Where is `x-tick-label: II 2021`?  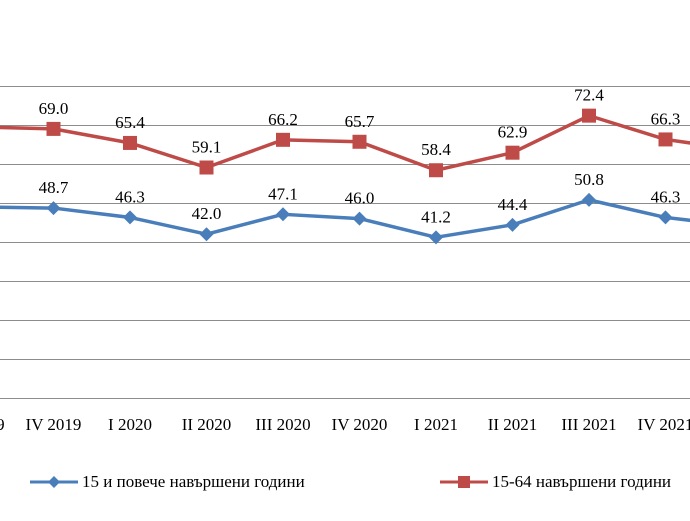
x-tick-label: II 2021 is located at coordinates (513, 424).